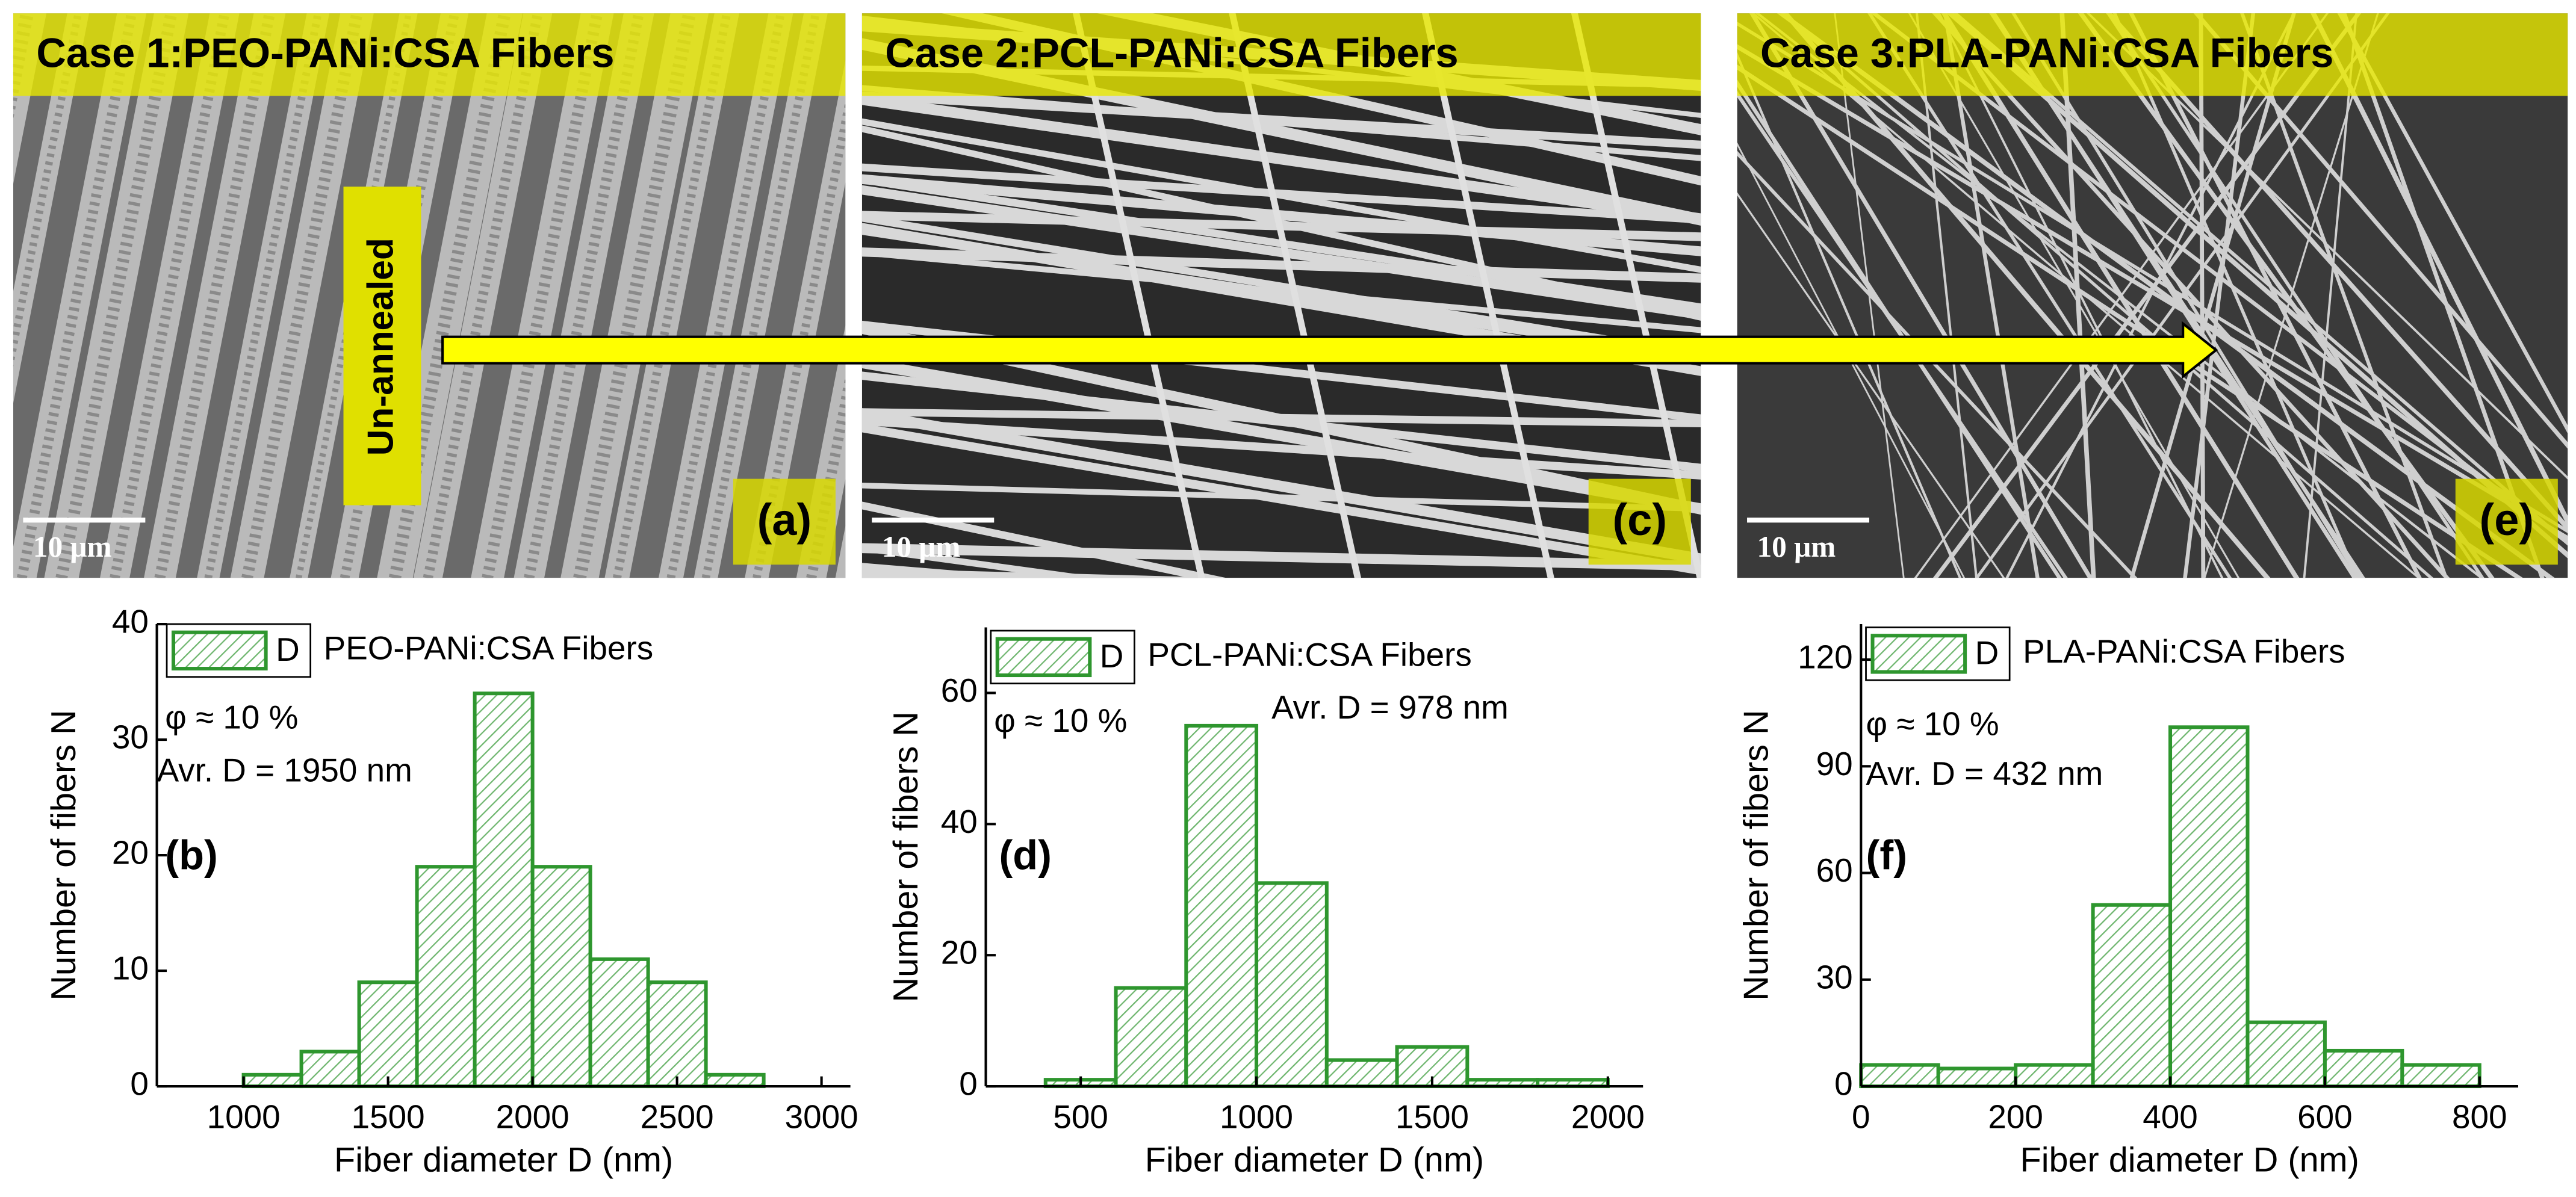  Describe the element at coordinates (191, 855) in the screenshot. I see `panel-label: (b)` at that location.